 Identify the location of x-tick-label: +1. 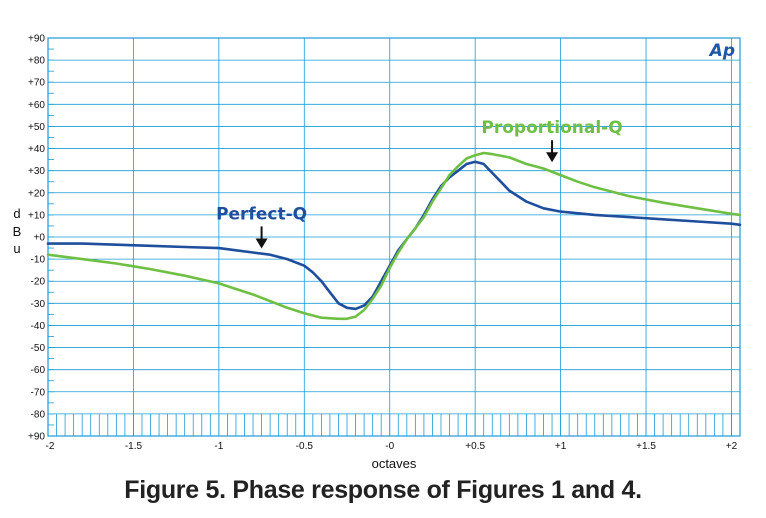
(561, 446).